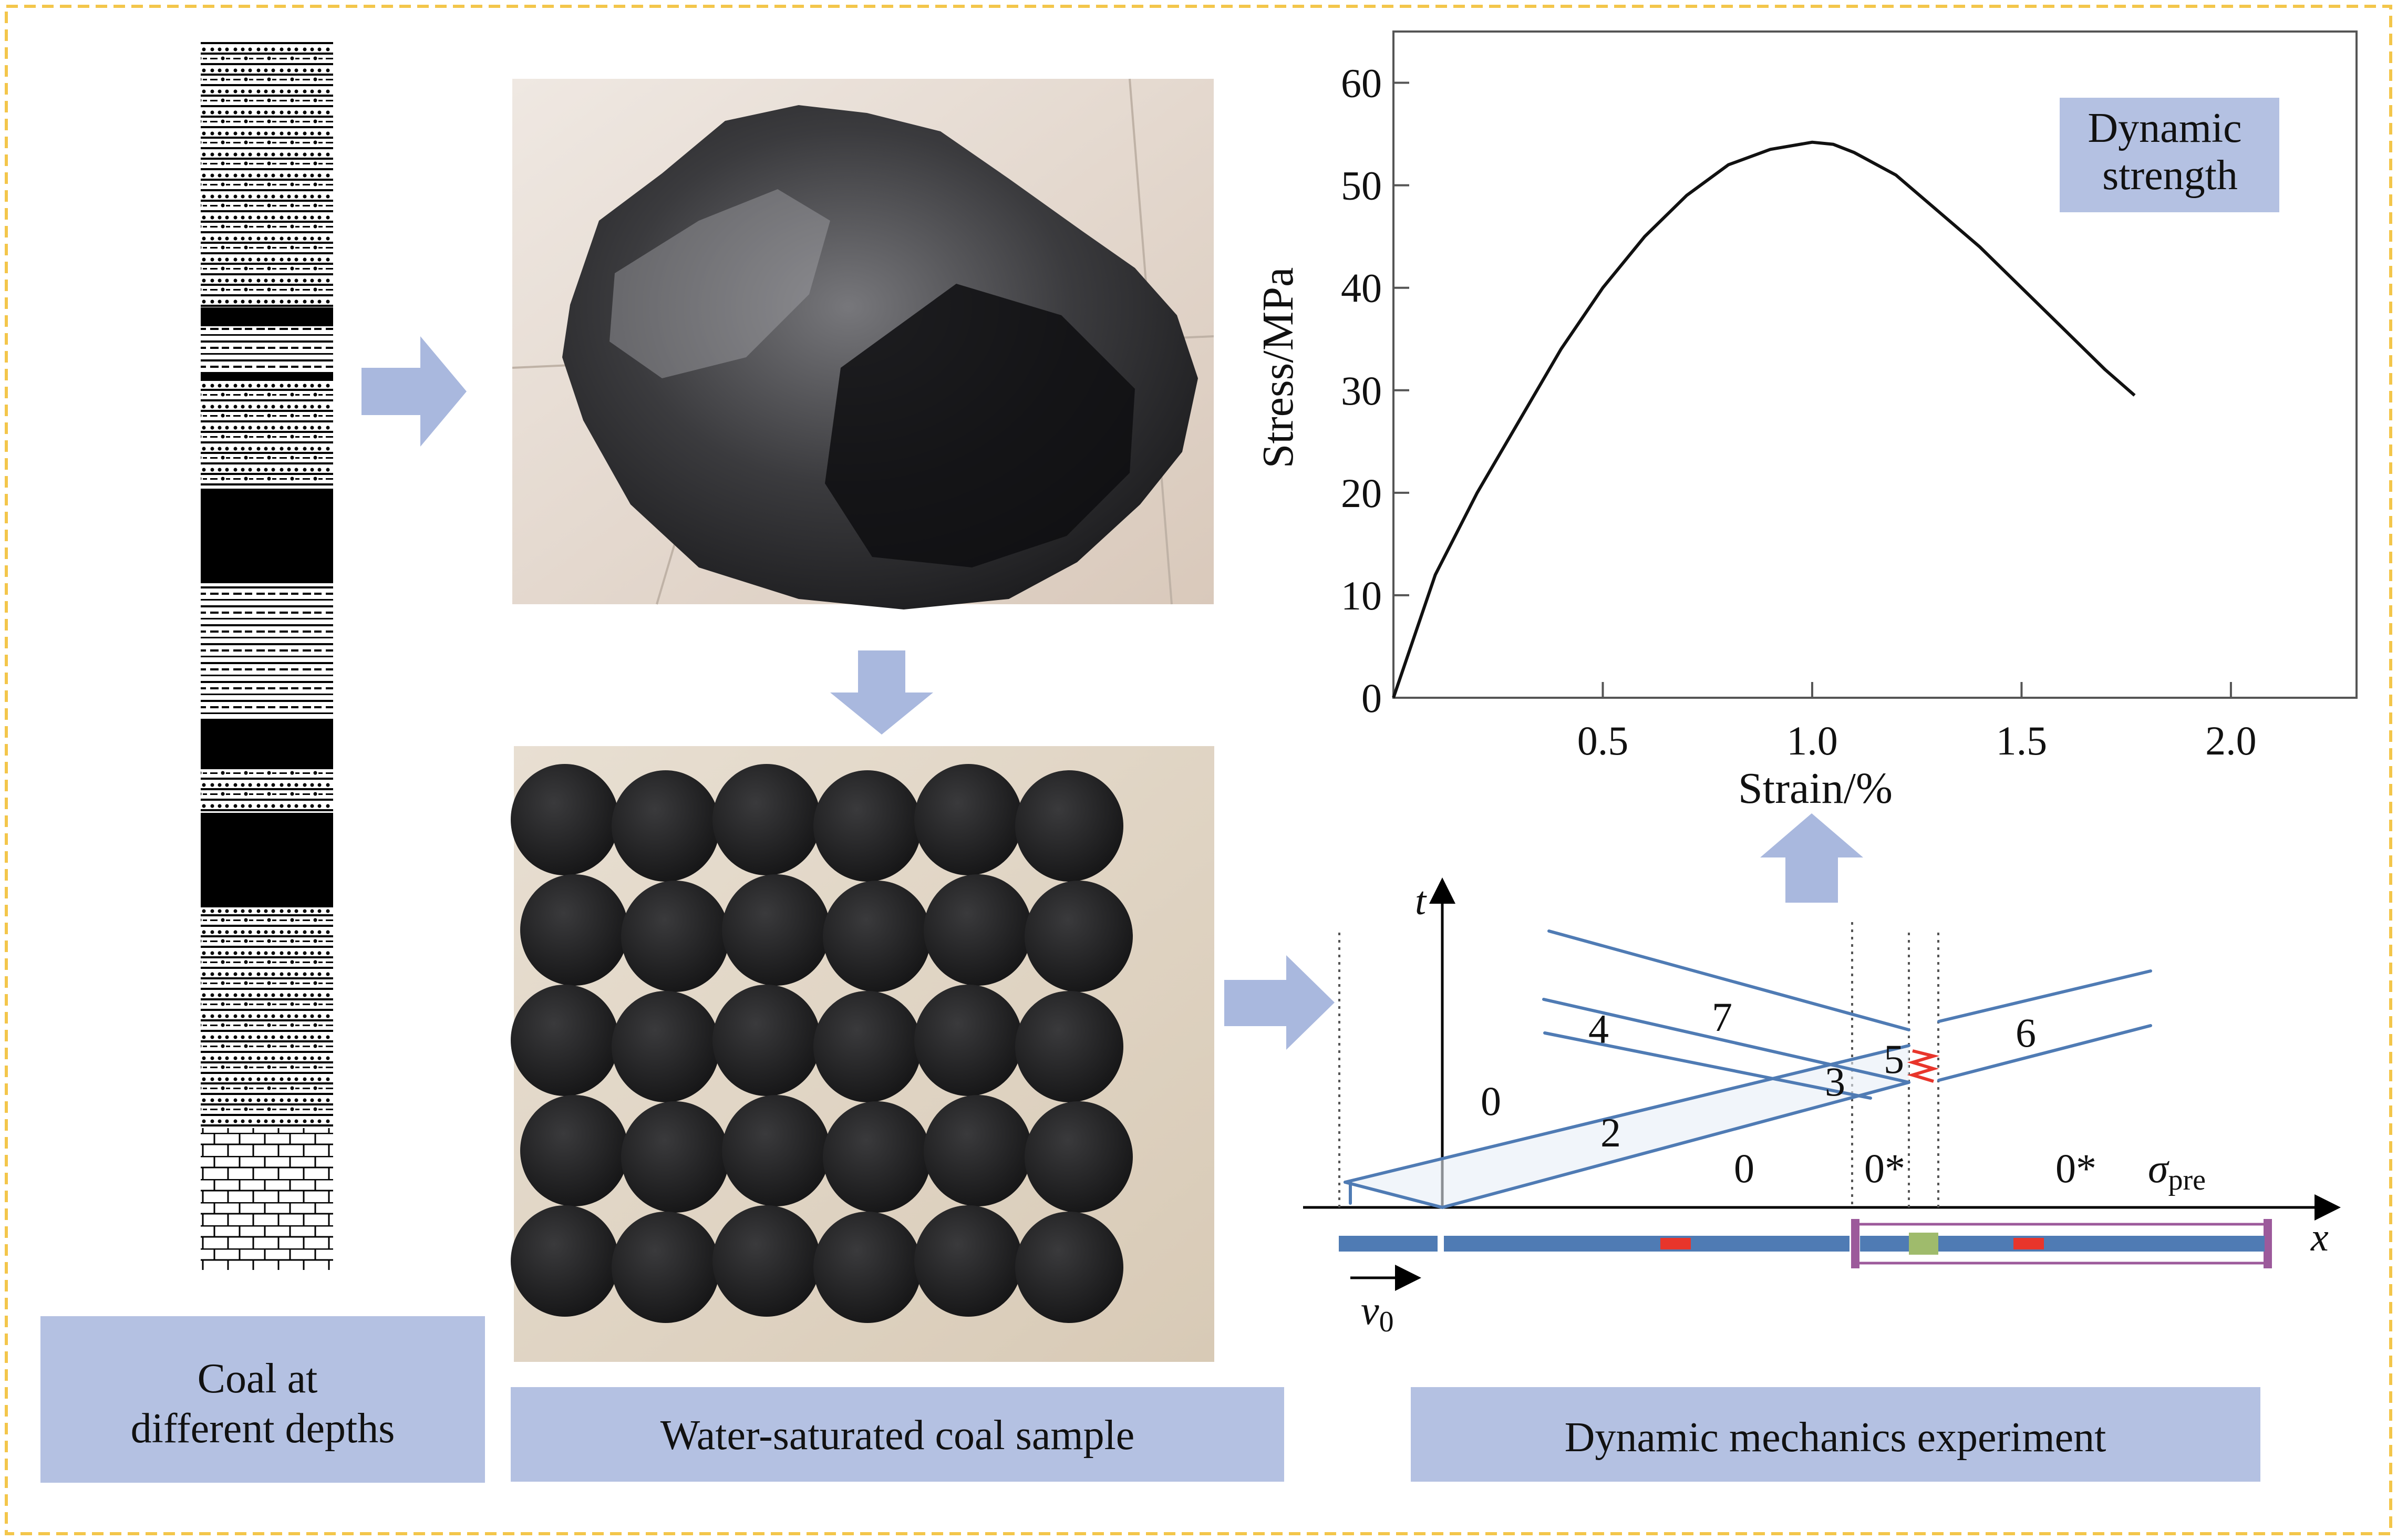 The height and width of the screenshot is (1540, 2397). Describe the element at coordinates (1811, 858) in the screenshot. I see `arrow-up` at that location.